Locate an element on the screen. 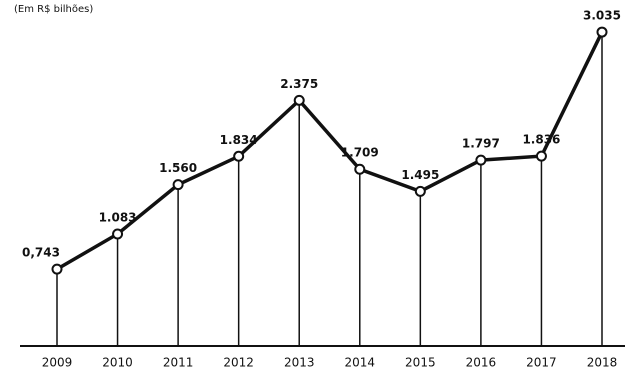 The width and height of the screenshot is (636, 374). x-tick-label: 2015 is located at coordinates (420, 363).